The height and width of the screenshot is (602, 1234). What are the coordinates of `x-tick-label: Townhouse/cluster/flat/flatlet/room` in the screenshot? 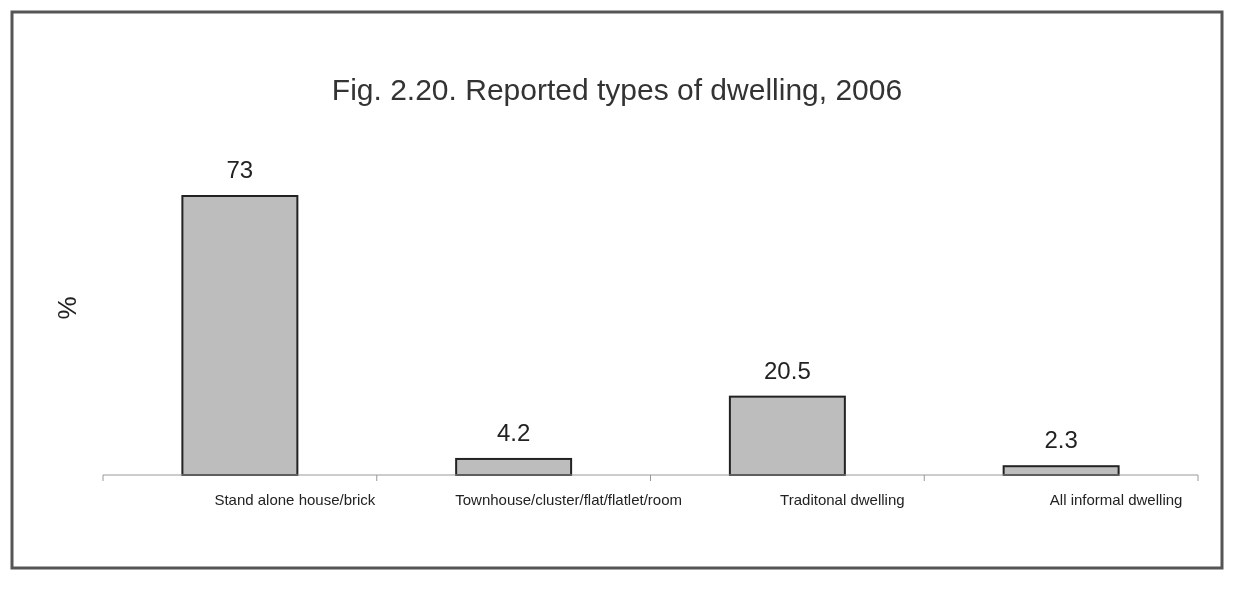 It's located at (569, 499).